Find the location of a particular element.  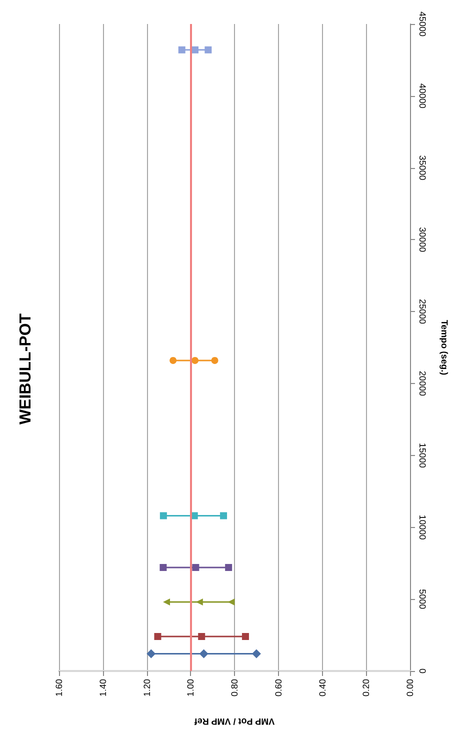

y-tick-label: 10000 is located at coordinates (423, 527).